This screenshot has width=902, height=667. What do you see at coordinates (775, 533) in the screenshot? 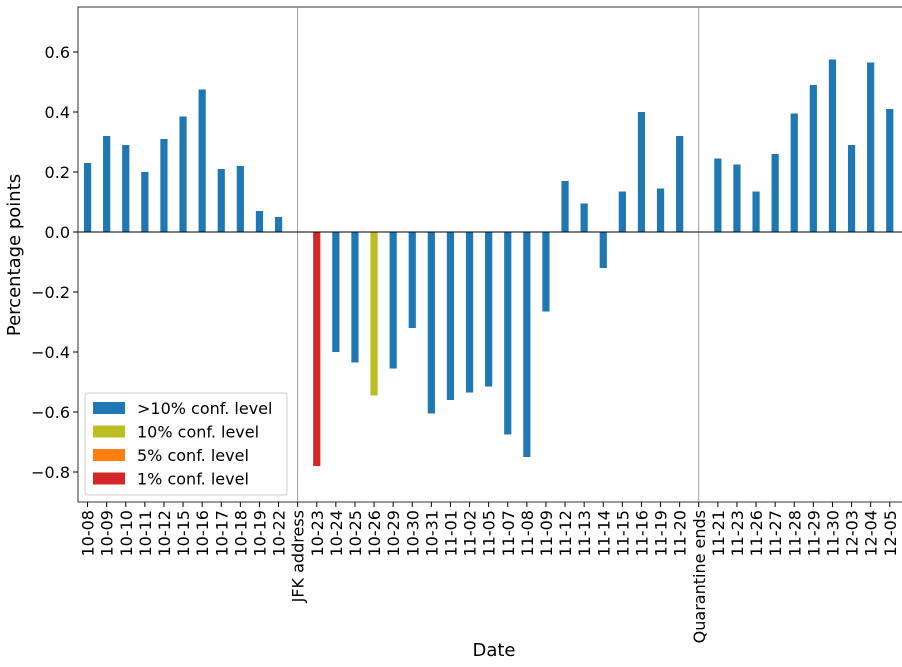
I see `x-tick-label: 11-27` at bounding box center [775, 533].